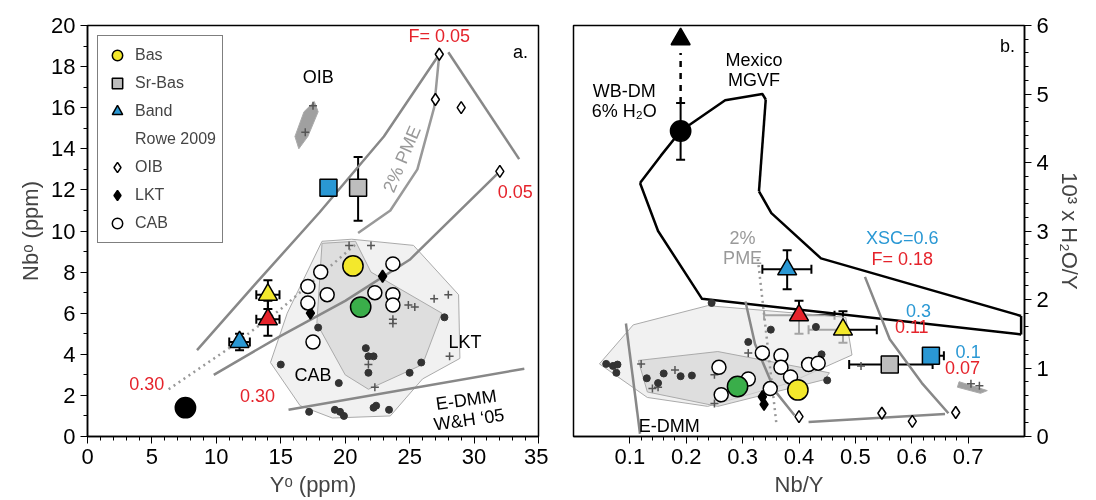 The height and width of the screenshot is (500, 1096). What do you see at coordinates (69, 313) in the screenshot?
I see `y-tick-label: 6` at bounding box center [69, 313].